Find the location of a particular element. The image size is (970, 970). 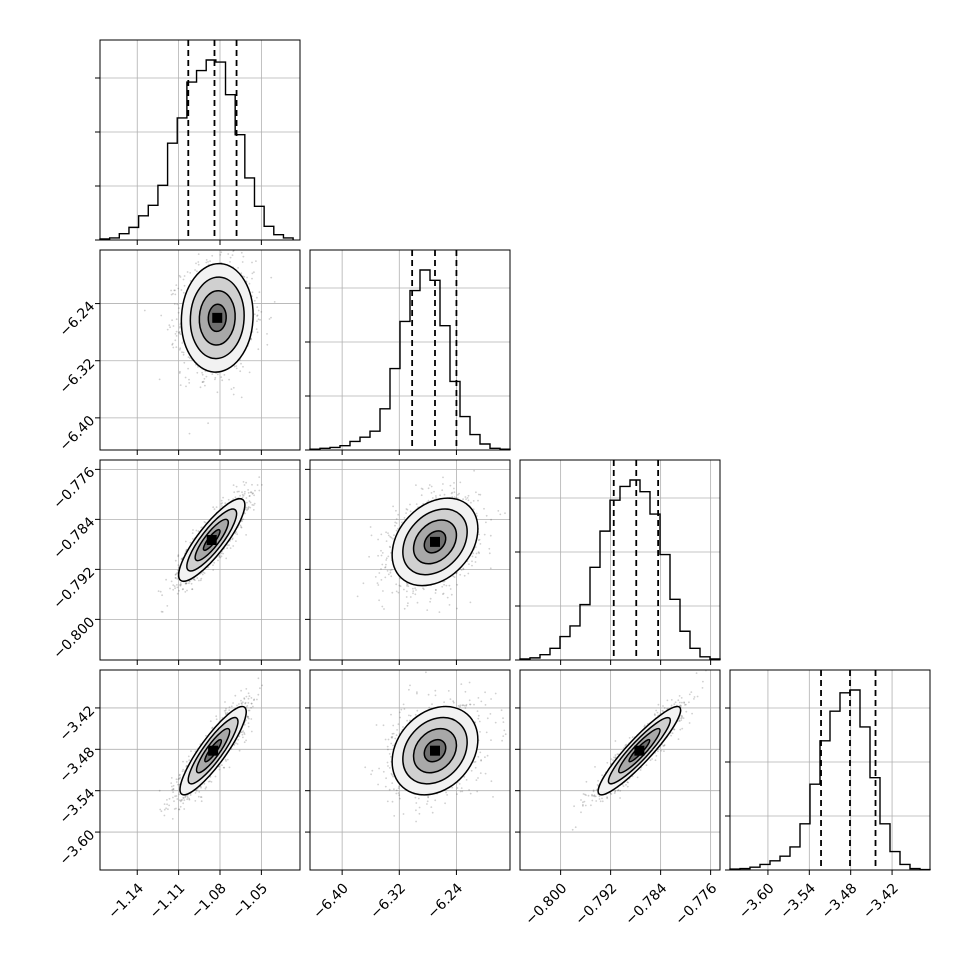

x-tick-label: −3.42 is located at coordinates (881, 901).